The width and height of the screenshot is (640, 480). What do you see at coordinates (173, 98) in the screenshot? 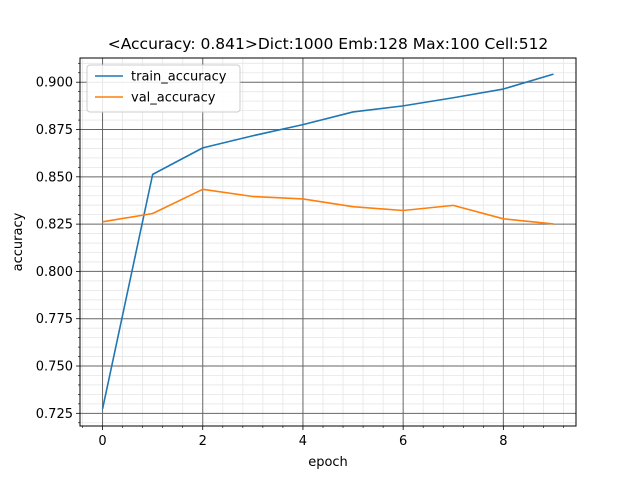
I see `legend-label-val-accuracy: val_accuracy` at bounding box center [173, 98].